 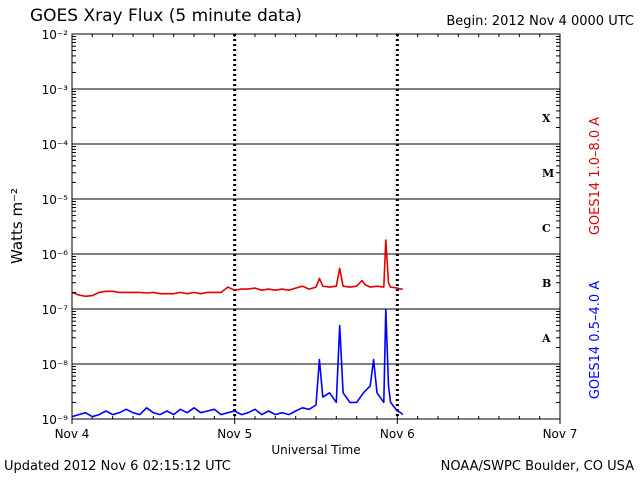 I want to click on x-tick-label: Nov 4, so click(x=72, y=434).